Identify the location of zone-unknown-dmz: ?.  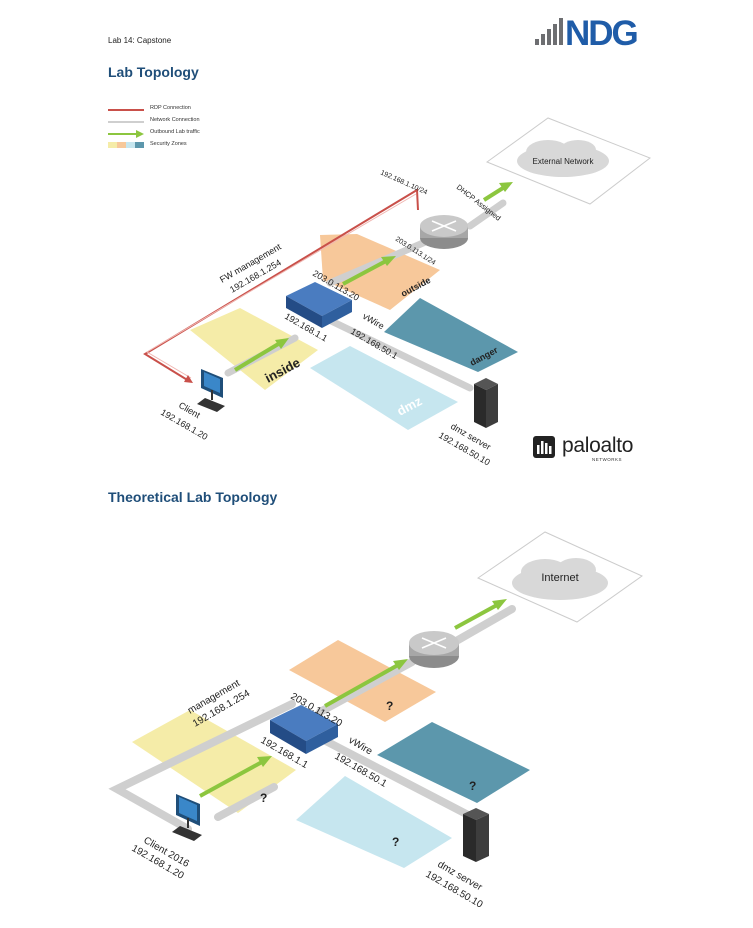
(395, 842).